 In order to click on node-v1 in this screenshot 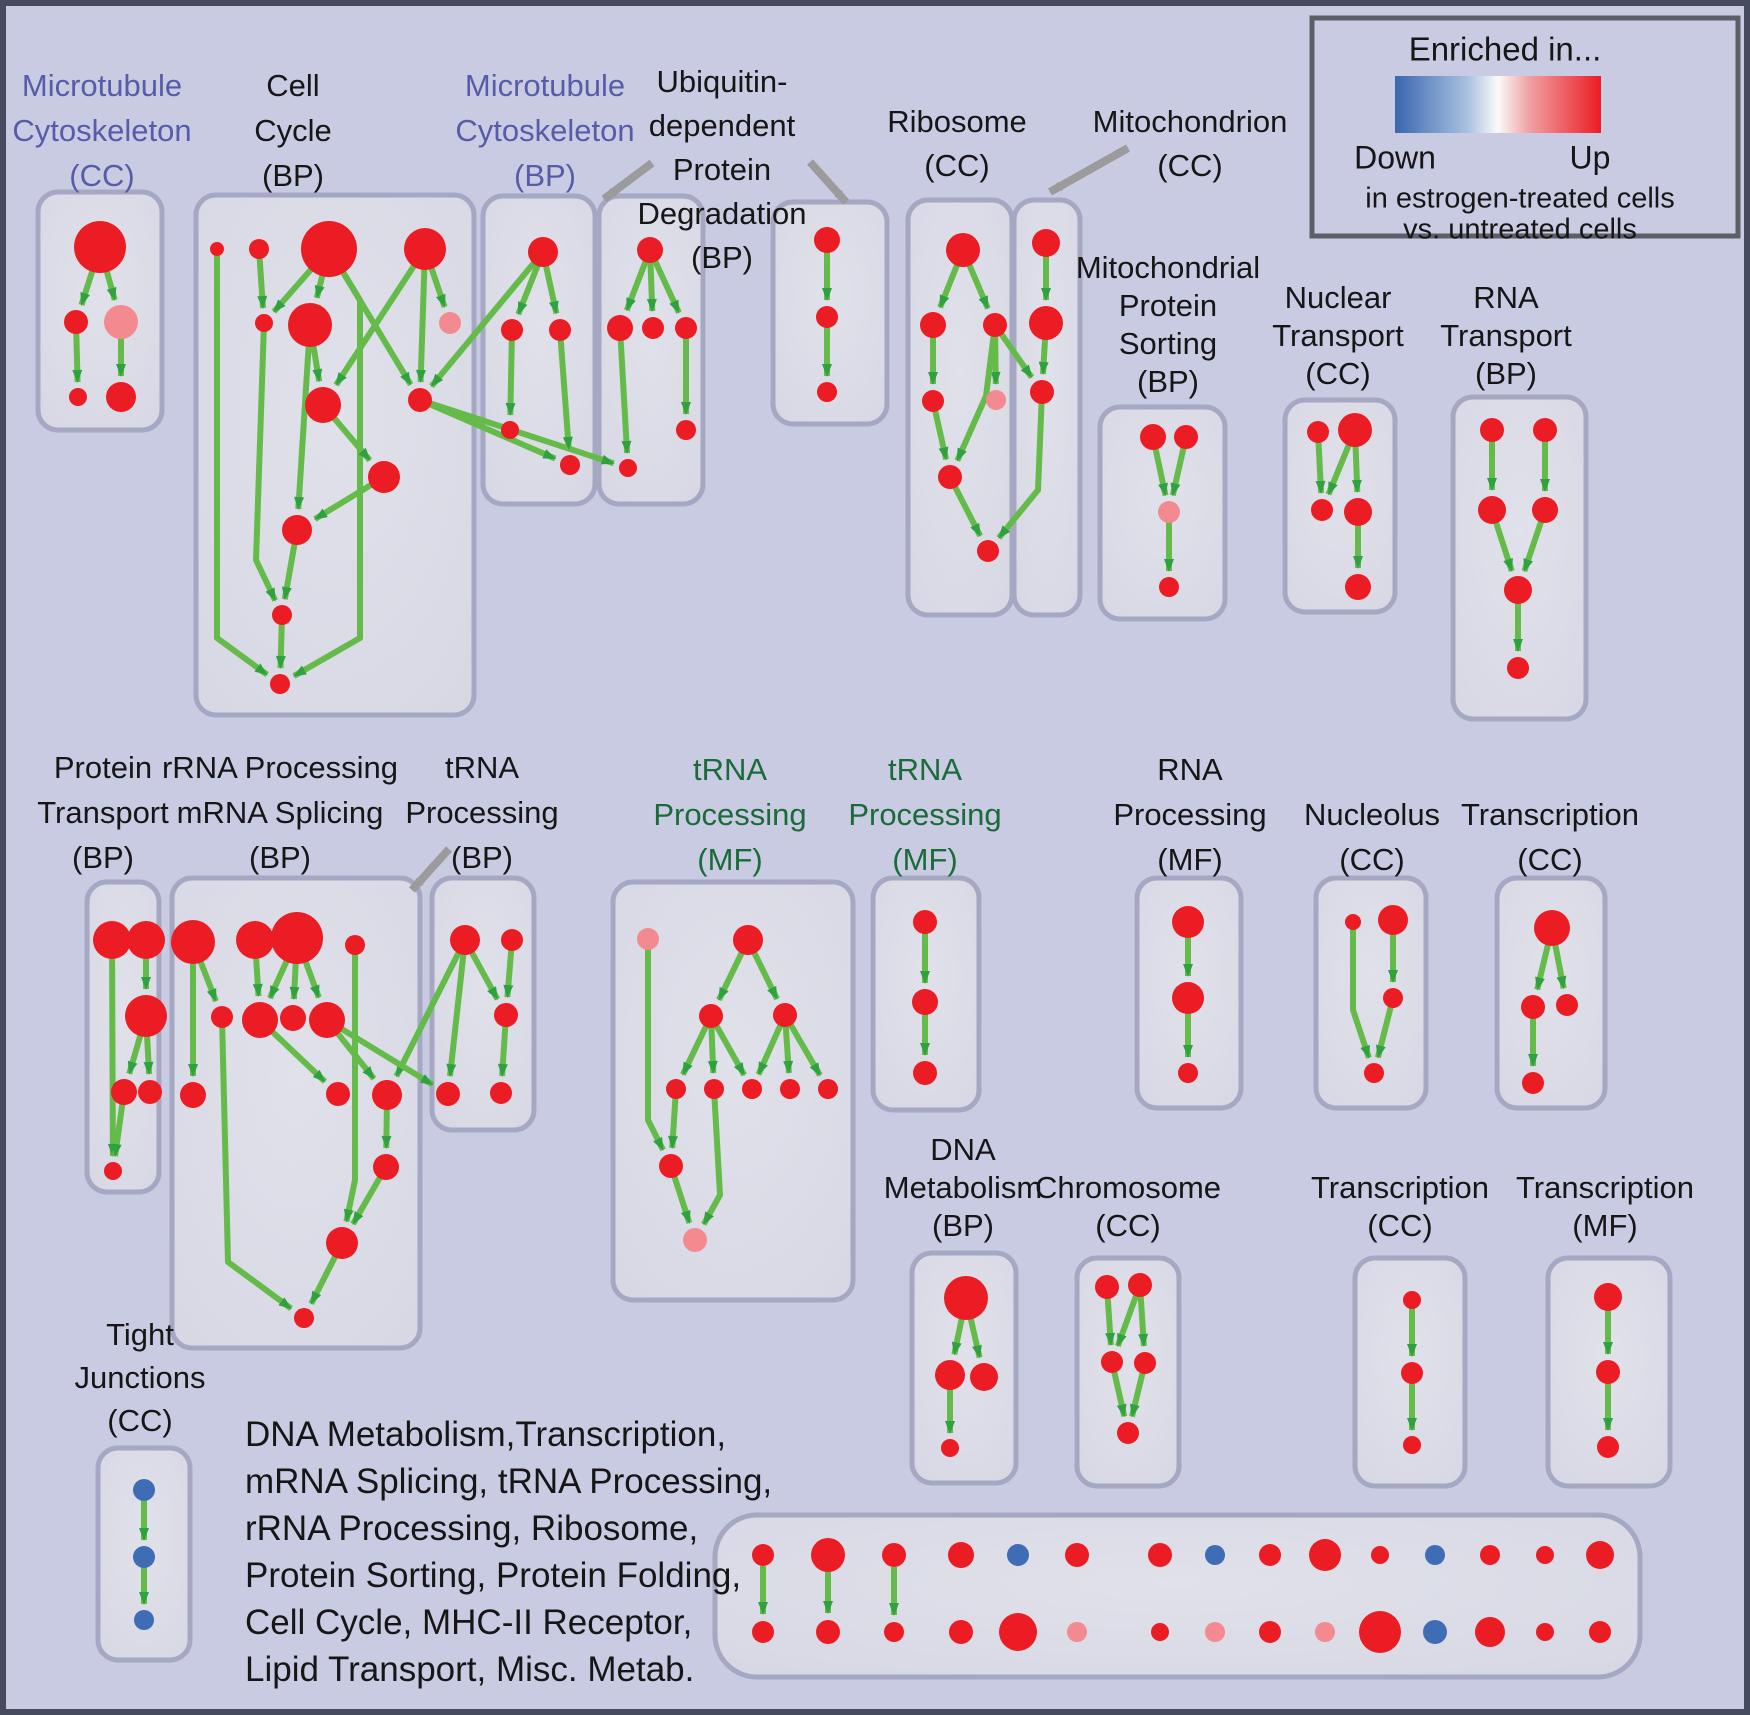, I will do `click(1608, 1372)`.